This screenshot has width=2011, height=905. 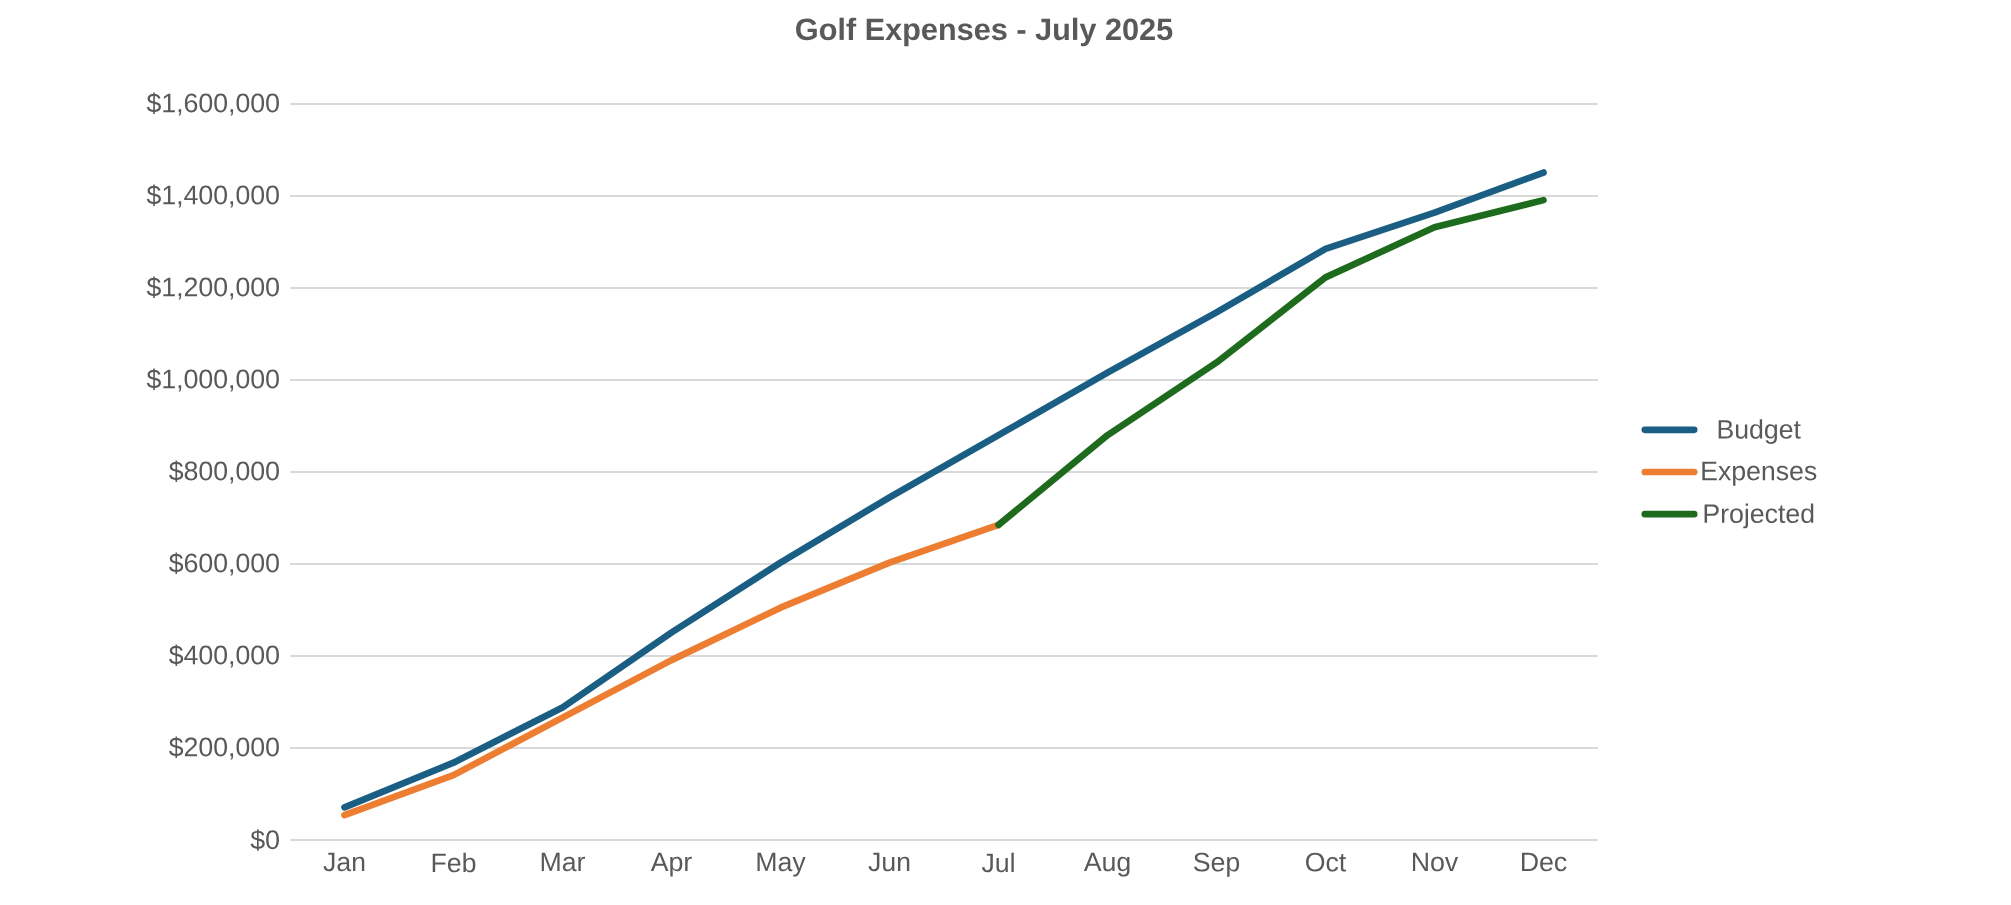 What do you see at coordinates (212, 380) in the screenshot?
I see `y-tick-label: $1,000,000` at bounding box center [212, 380].